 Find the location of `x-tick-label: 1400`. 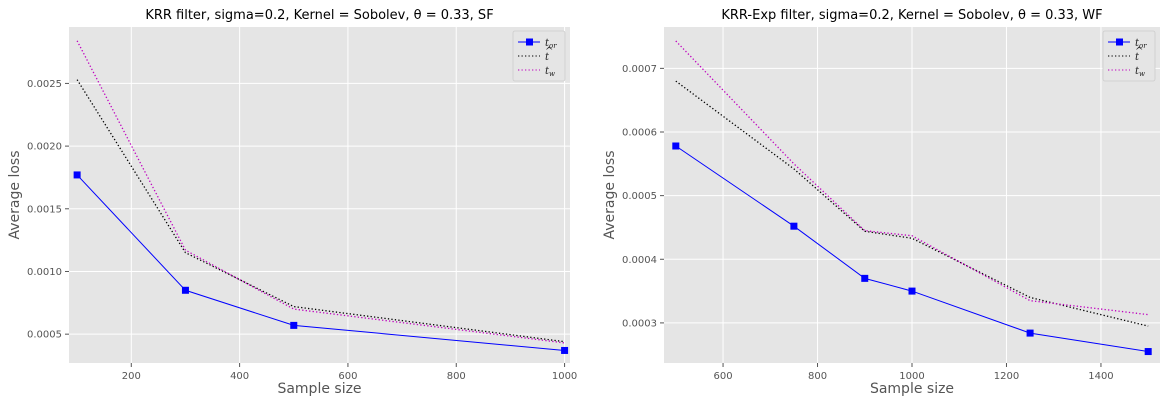

x-tick-label: 1400 is located at coordinates (1100, 376).